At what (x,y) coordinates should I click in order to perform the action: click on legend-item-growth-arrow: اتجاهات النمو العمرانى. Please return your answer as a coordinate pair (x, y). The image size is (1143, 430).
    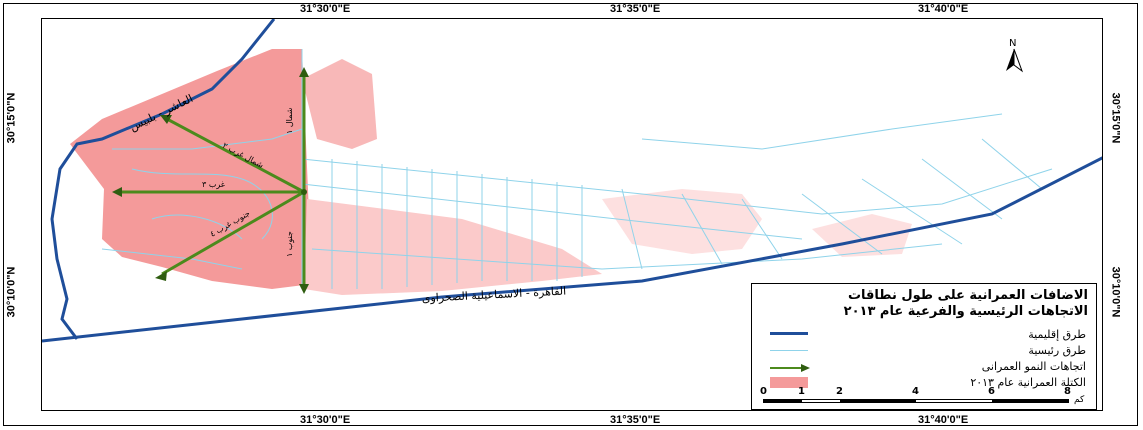
    Looking at the image, I should click on (1034, 366).